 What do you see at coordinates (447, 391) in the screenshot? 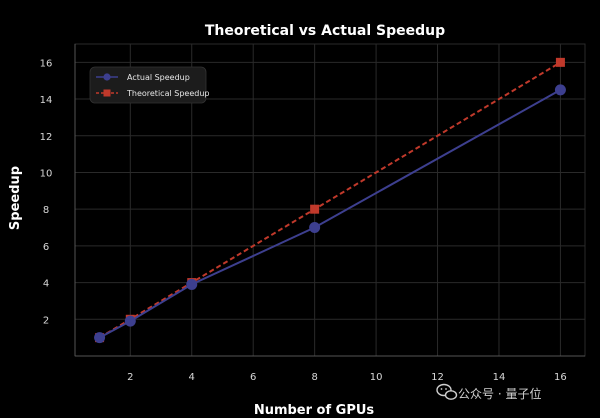
I see `wechat-icon` at bounding box center [447, 391].